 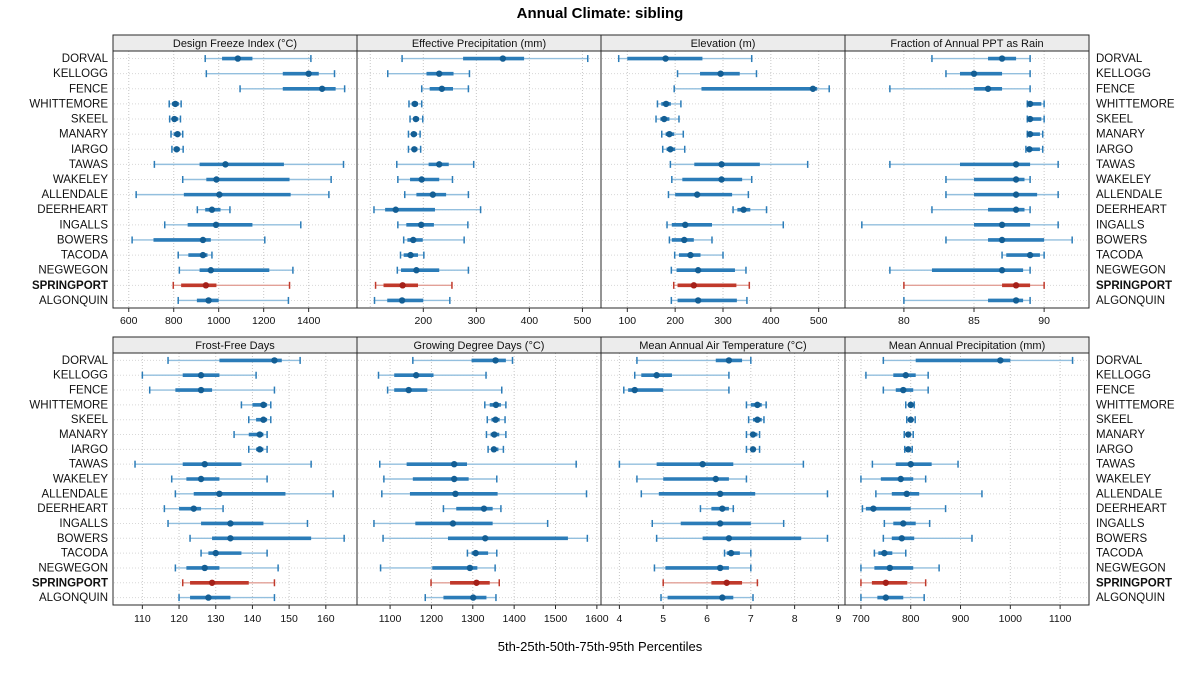 What do you see at coordinates (974, 321) in the screenshot?
I see `tick-label: 85` at bounding box center [974, 321].